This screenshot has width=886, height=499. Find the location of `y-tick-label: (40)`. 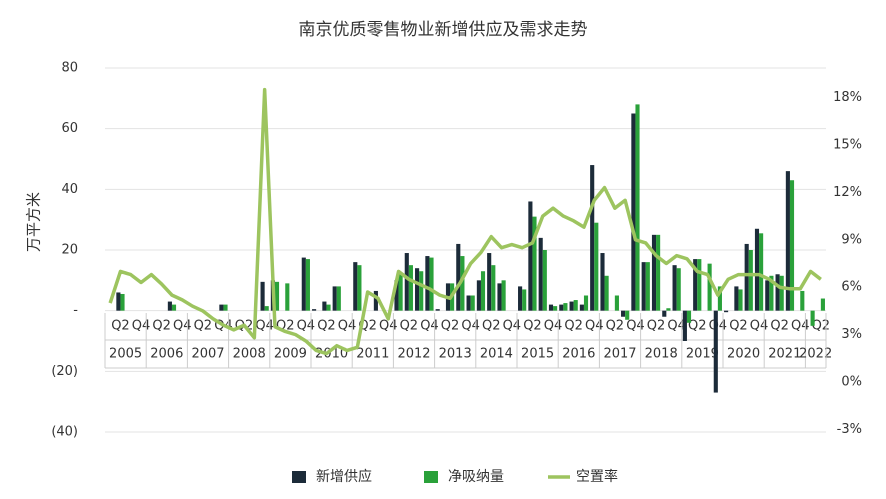

y-tick-label: (40) is located at coordinates (64, 432).